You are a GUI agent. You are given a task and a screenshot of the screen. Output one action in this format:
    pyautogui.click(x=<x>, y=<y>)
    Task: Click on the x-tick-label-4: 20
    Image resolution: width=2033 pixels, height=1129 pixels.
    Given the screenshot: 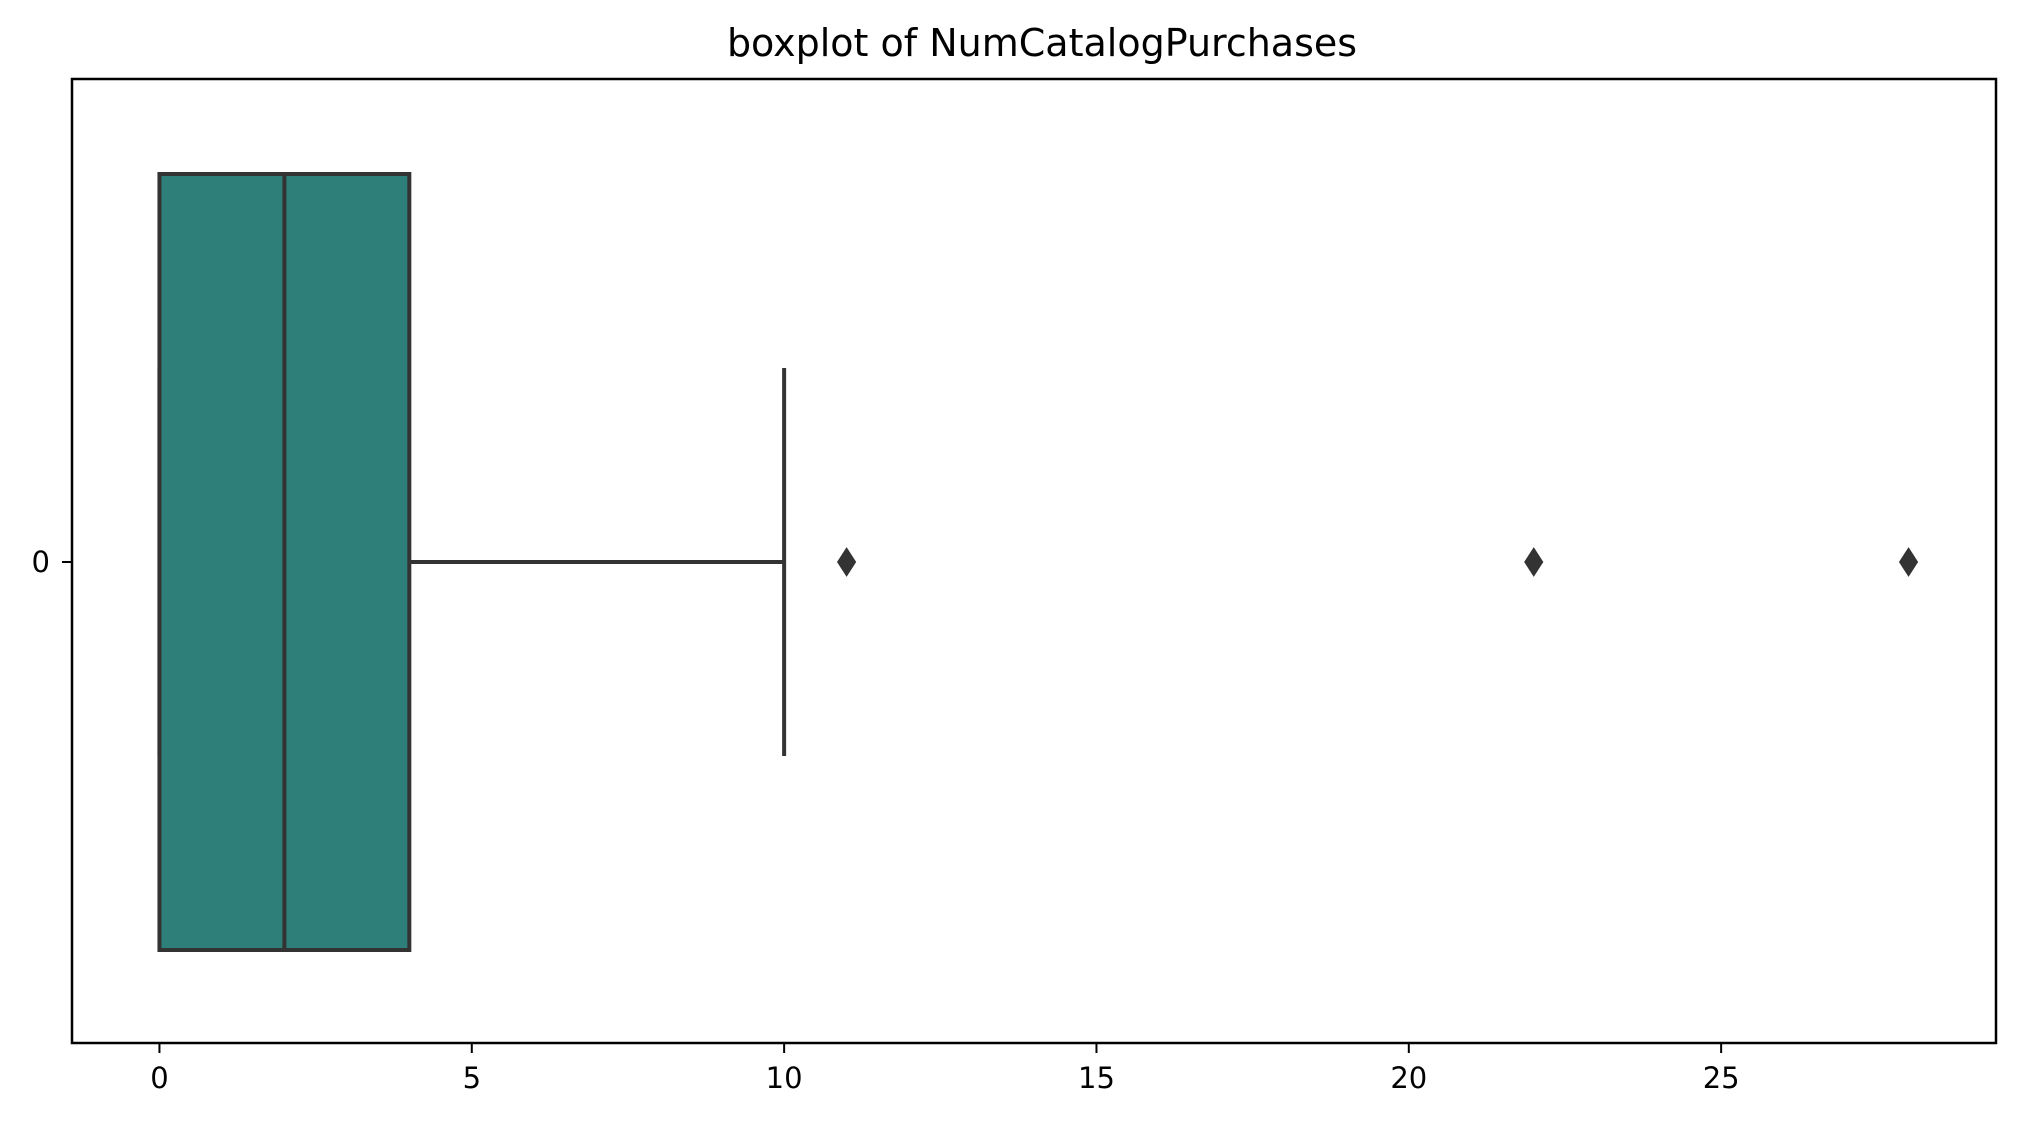 What is the action you would take?
    pyautogui.click(x=1408, y=1078)
    